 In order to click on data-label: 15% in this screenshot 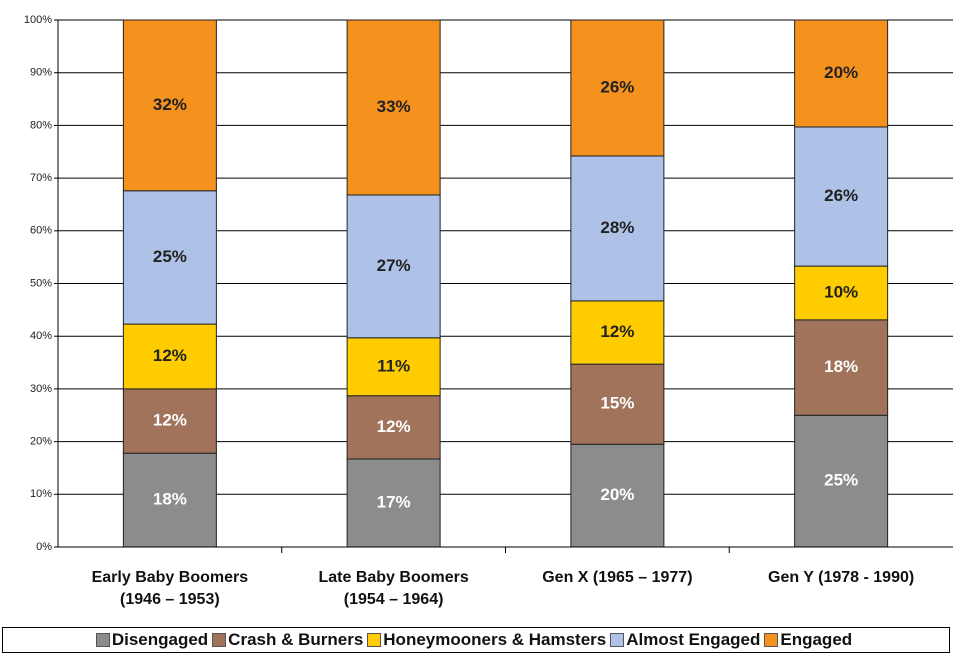, I will do `click(617, 403)`.